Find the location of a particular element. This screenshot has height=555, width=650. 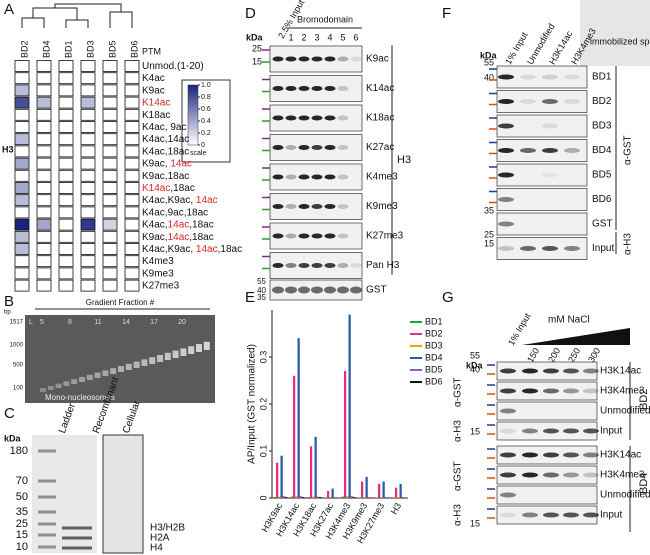

row-label-part: K4ac,9ac,18ac is located at coordinates (175, 212).